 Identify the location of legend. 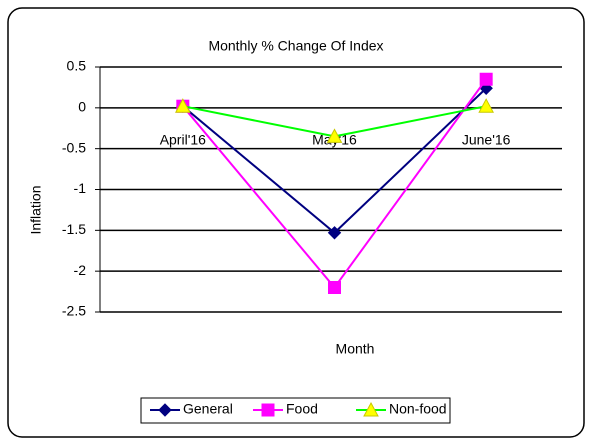
(295, 410).